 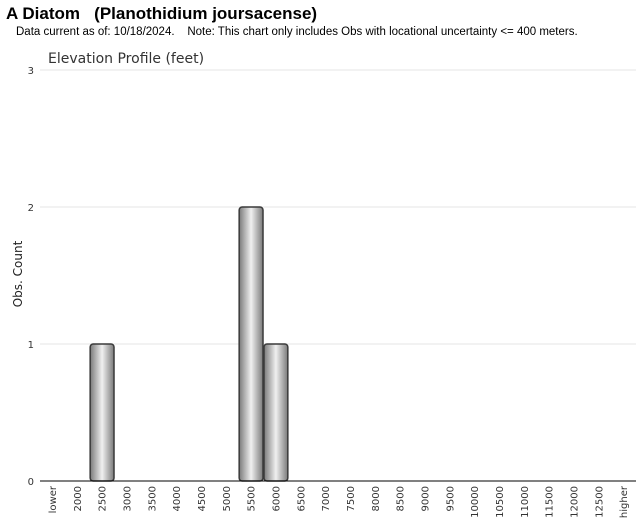 What do you see at coordinates (31, 208) in the screenshot?
I see `y-tick-label: 2` at bounding box center [31, 208].